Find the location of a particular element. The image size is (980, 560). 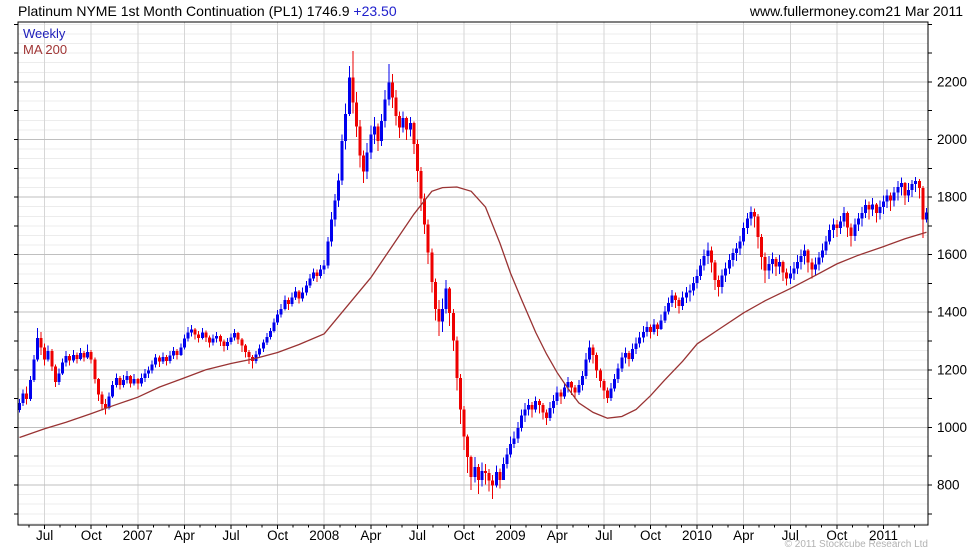

site-label: www.fullermoney.com is located at coordinates (817, 11).